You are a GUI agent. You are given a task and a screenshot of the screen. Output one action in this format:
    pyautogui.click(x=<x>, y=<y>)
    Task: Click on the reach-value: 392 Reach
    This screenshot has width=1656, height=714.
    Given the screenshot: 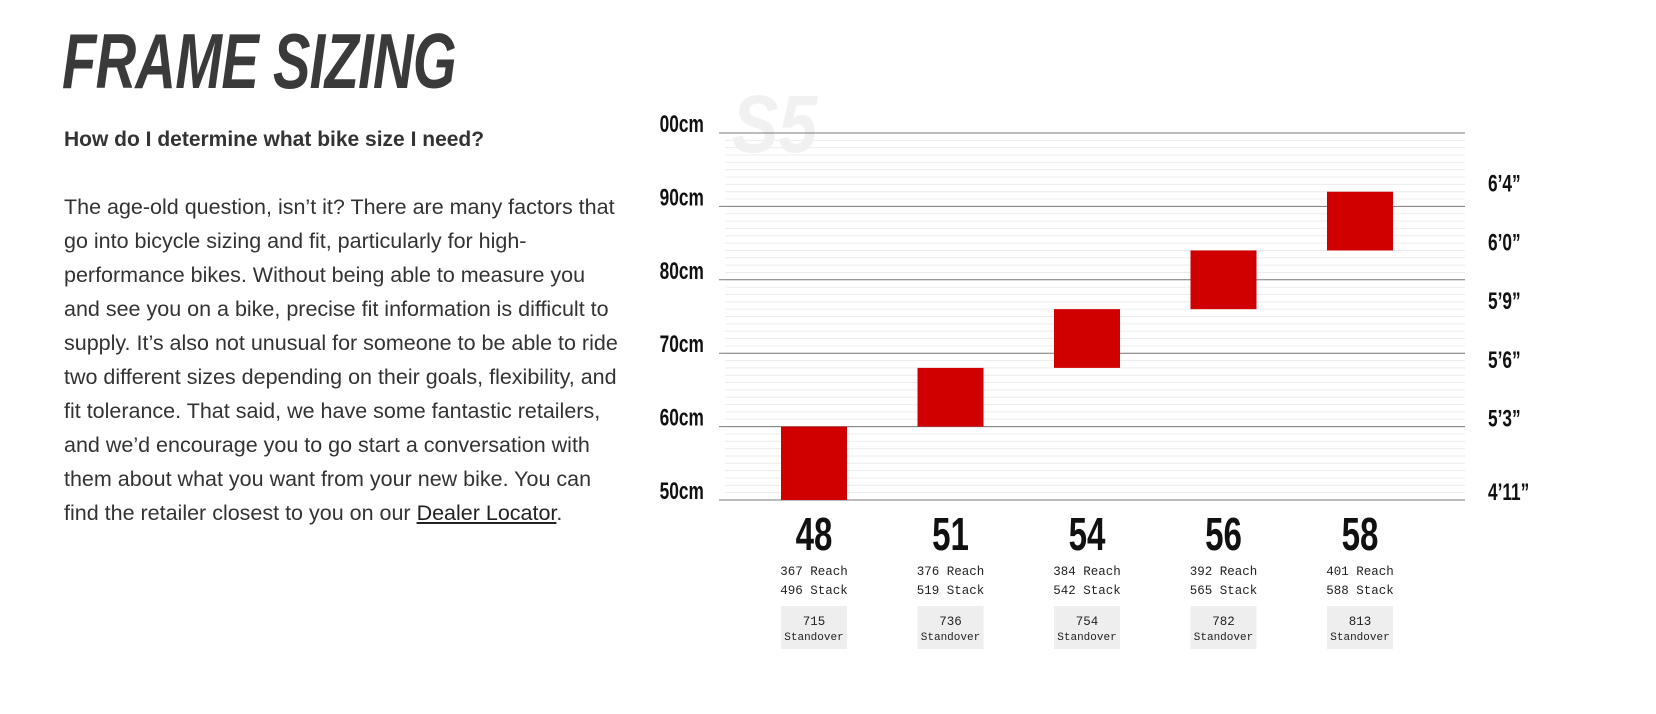 What is the action you would take?
    pyautogui.click(x=1224, y=572)
    